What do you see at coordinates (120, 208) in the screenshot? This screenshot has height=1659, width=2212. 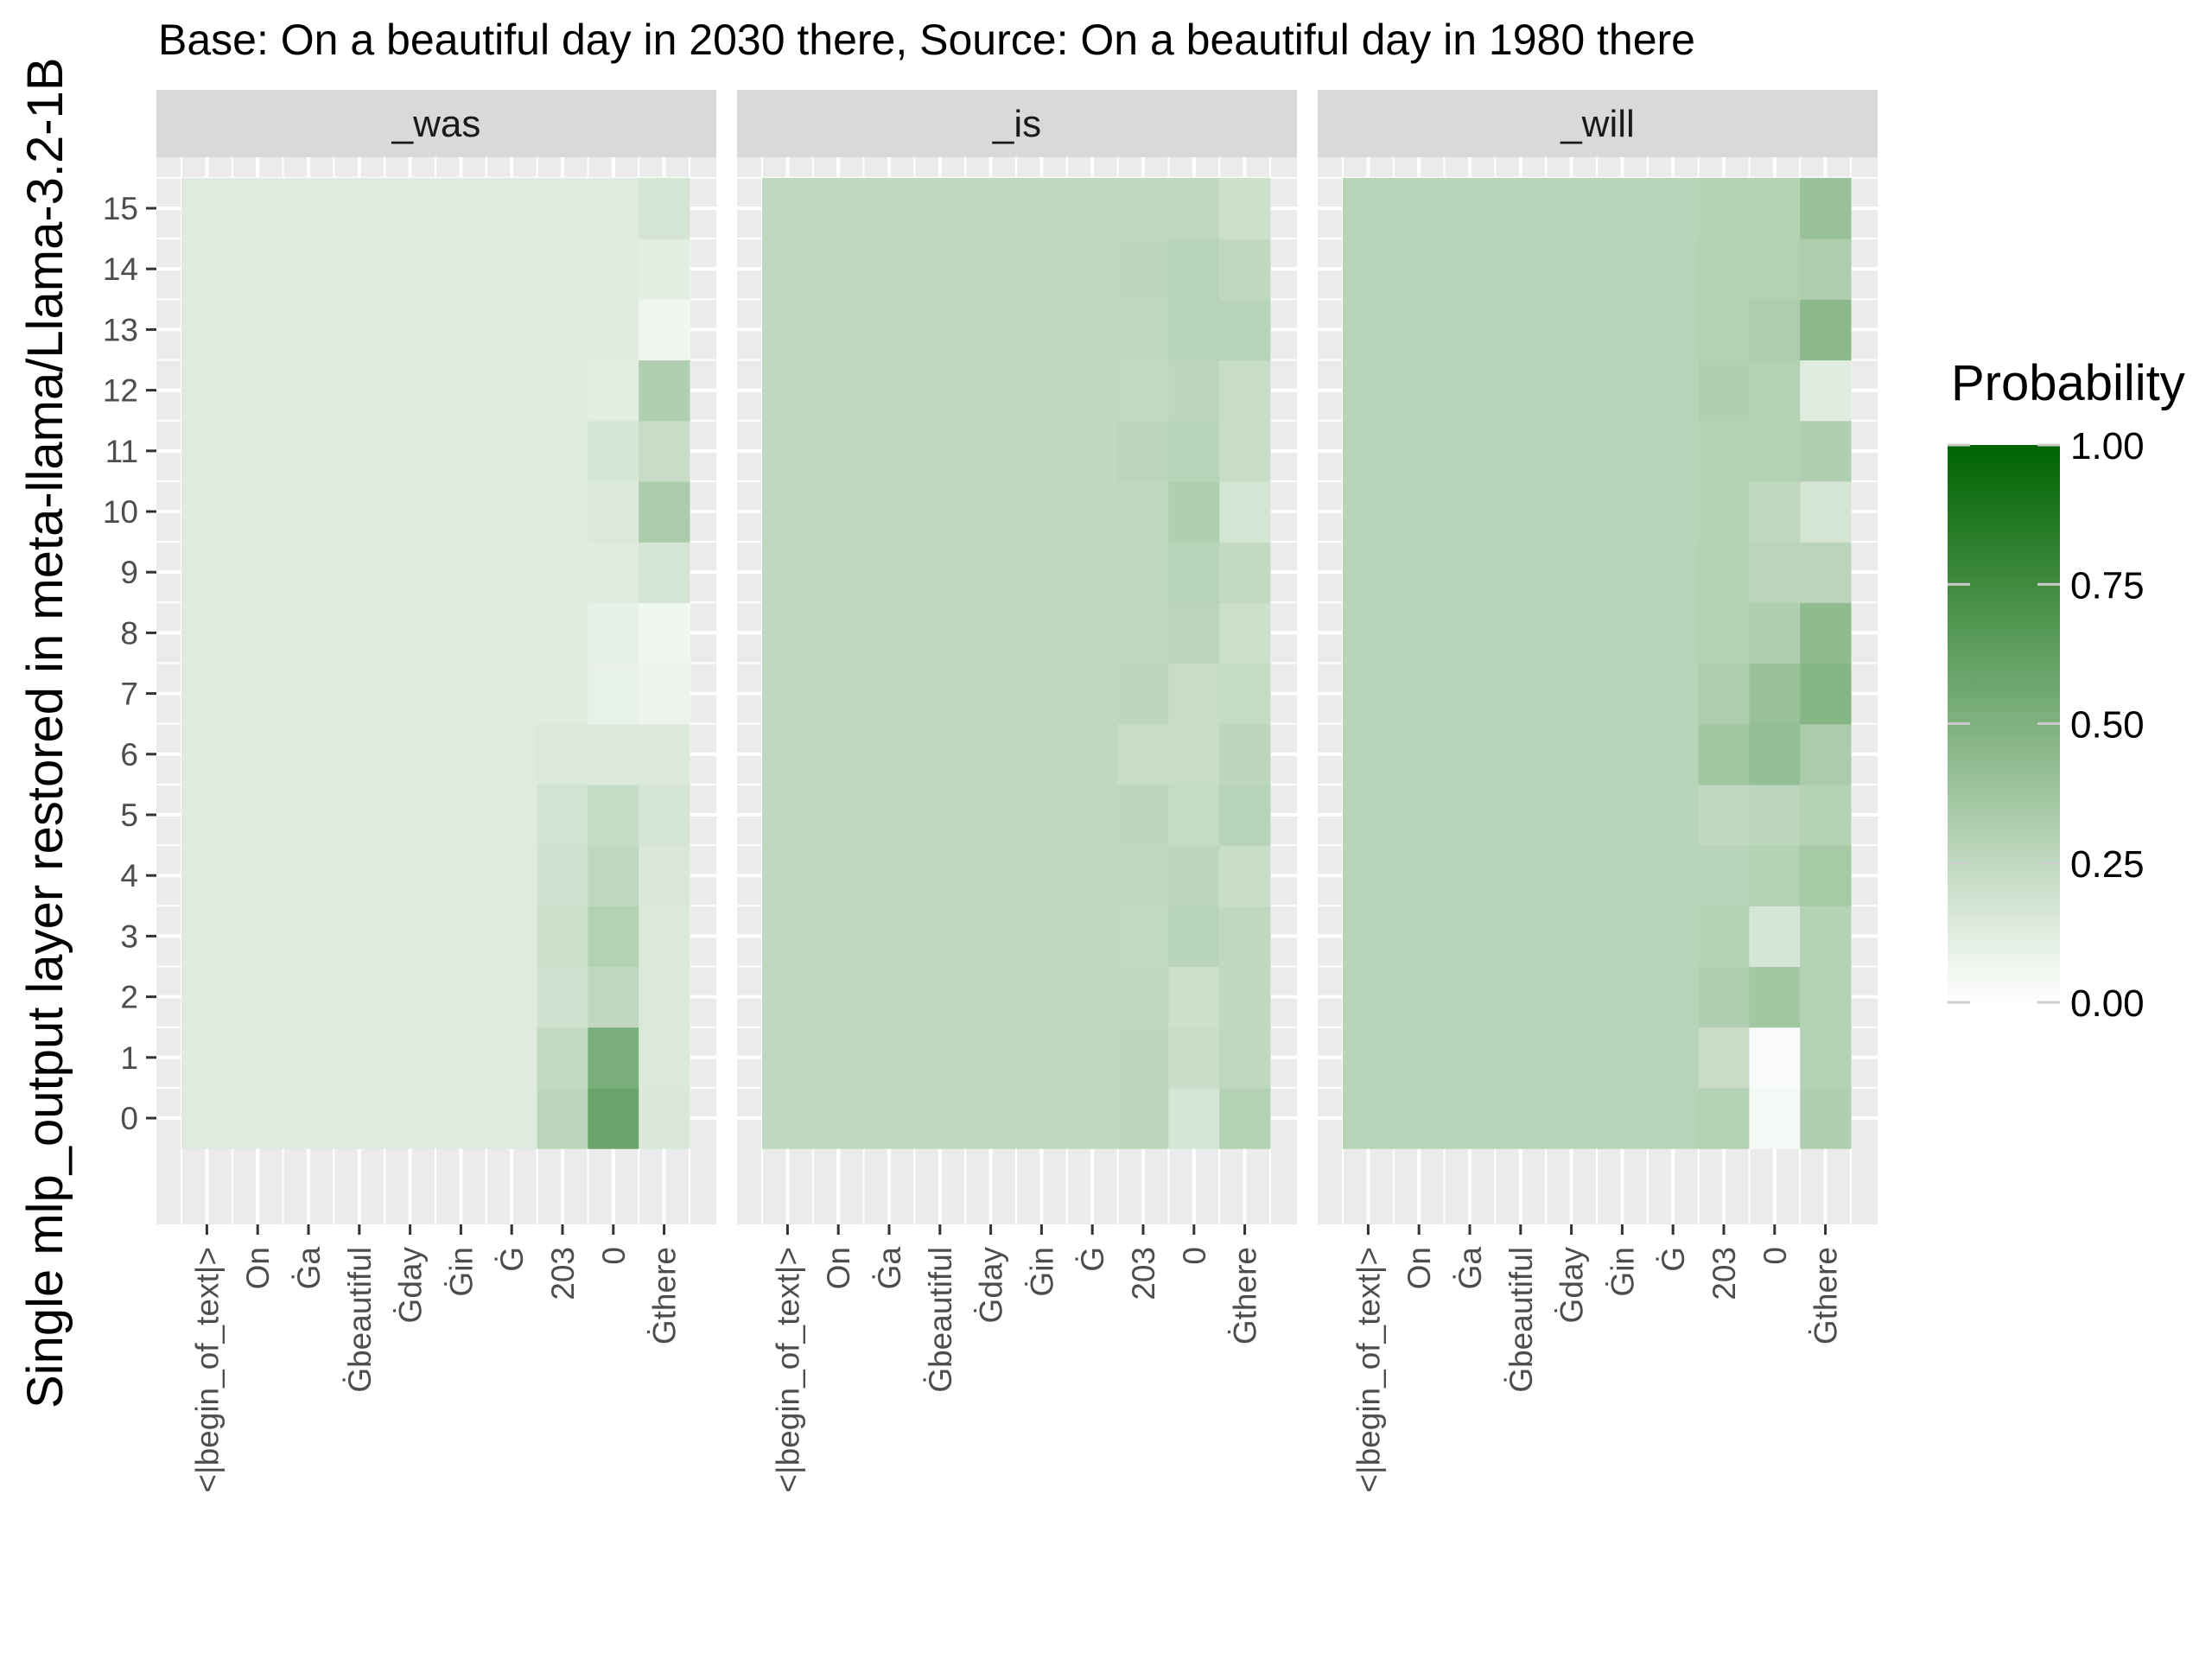 I see `y-tick-label: 15` at bounding box center [120, 208].